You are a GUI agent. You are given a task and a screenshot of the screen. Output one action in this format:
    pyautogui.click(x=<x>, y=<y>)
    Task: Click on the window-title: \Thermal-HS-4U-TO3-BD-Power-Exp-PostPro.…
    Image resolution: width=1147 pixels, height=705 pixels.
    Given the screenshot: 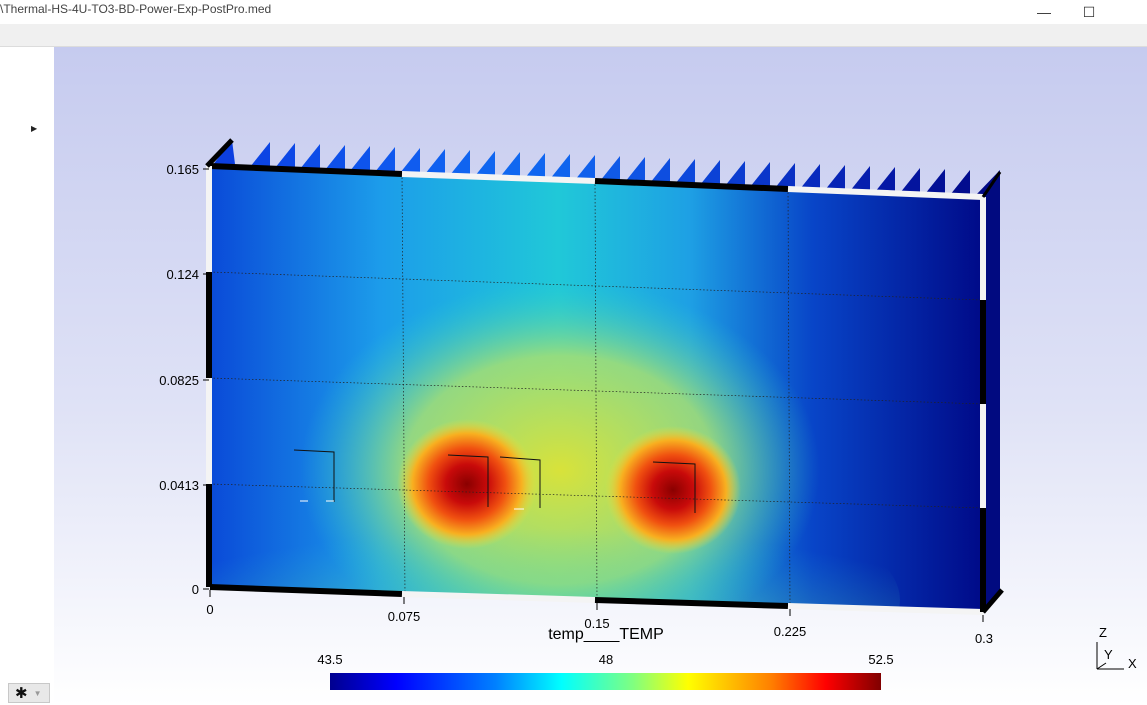 What is the action you would take?
    pyautogui.click(x=136, y=9)
    